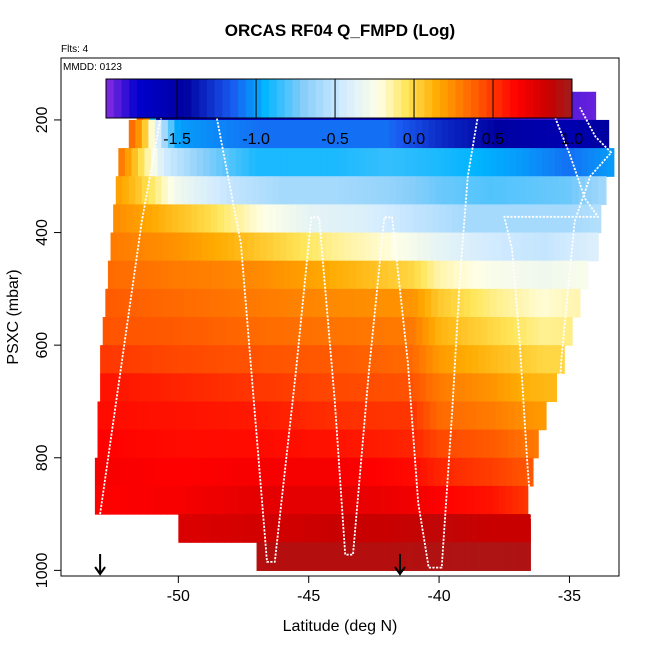 Image resolution: width=650 pixels, height=650 pixels. Describe the element at coordinates (75, 49) in the screenshot. I see `flights-annotation: Flts: 4` at that location.